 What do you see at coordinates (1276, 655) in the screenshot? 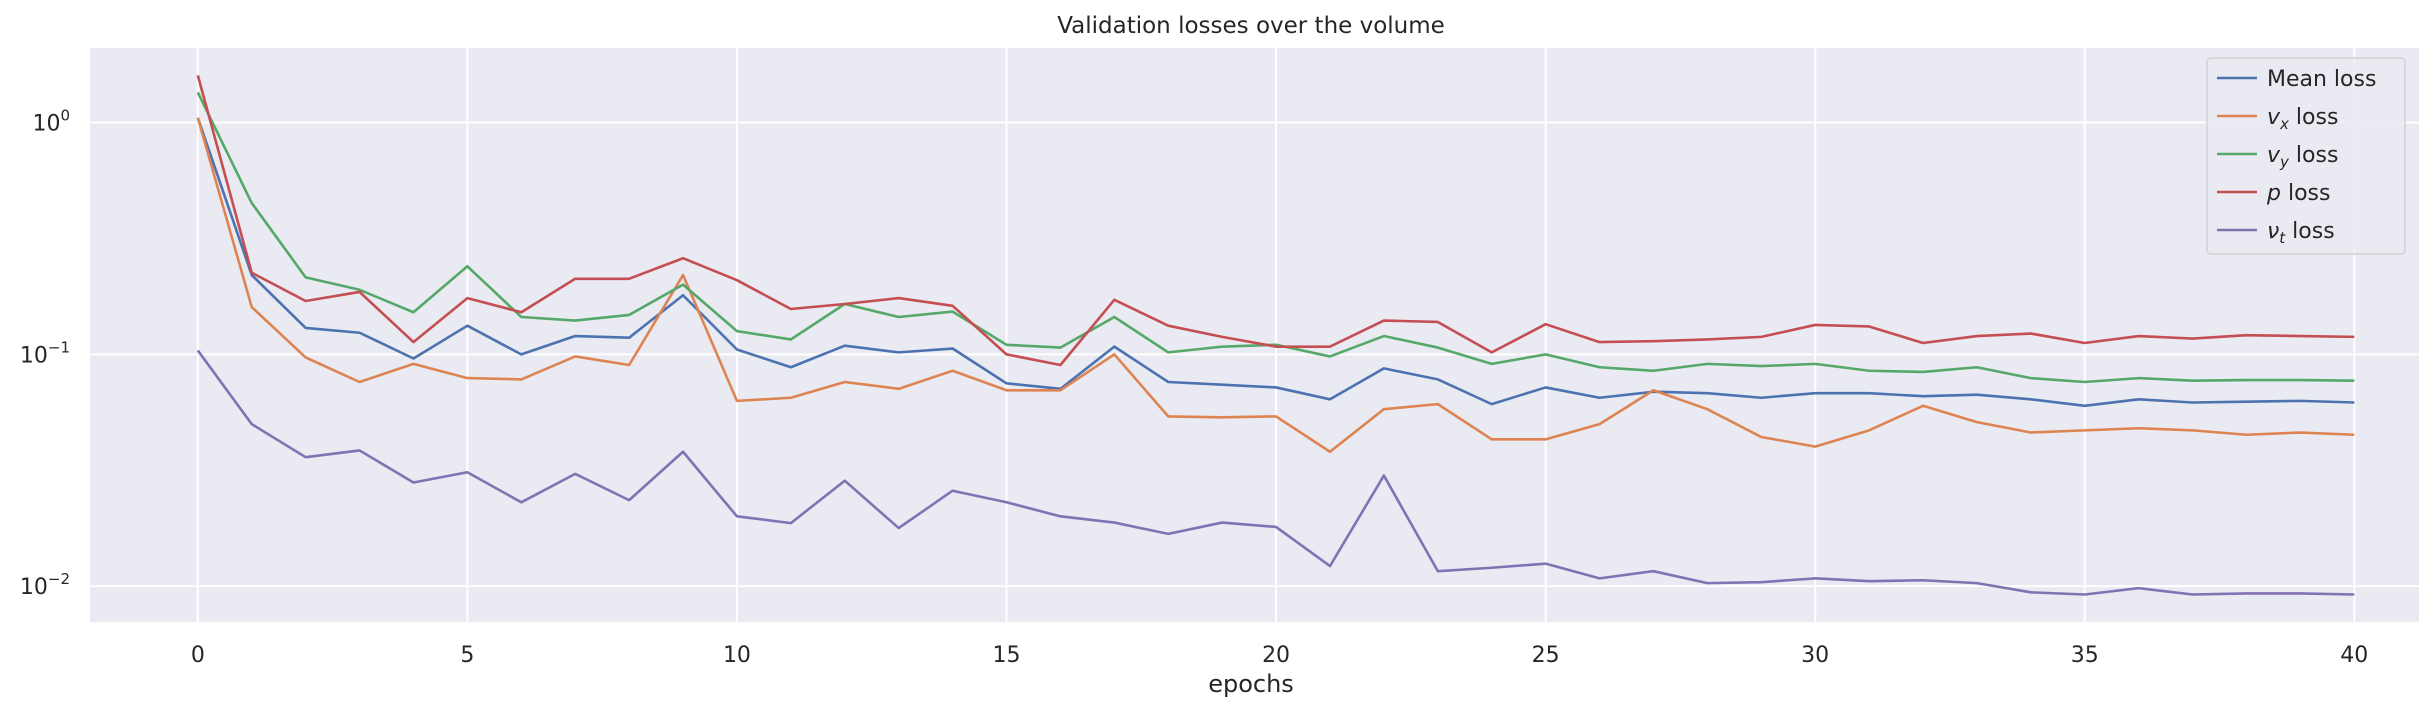
I see `x-tick-label: 20` at bounding box center [1276, 655].